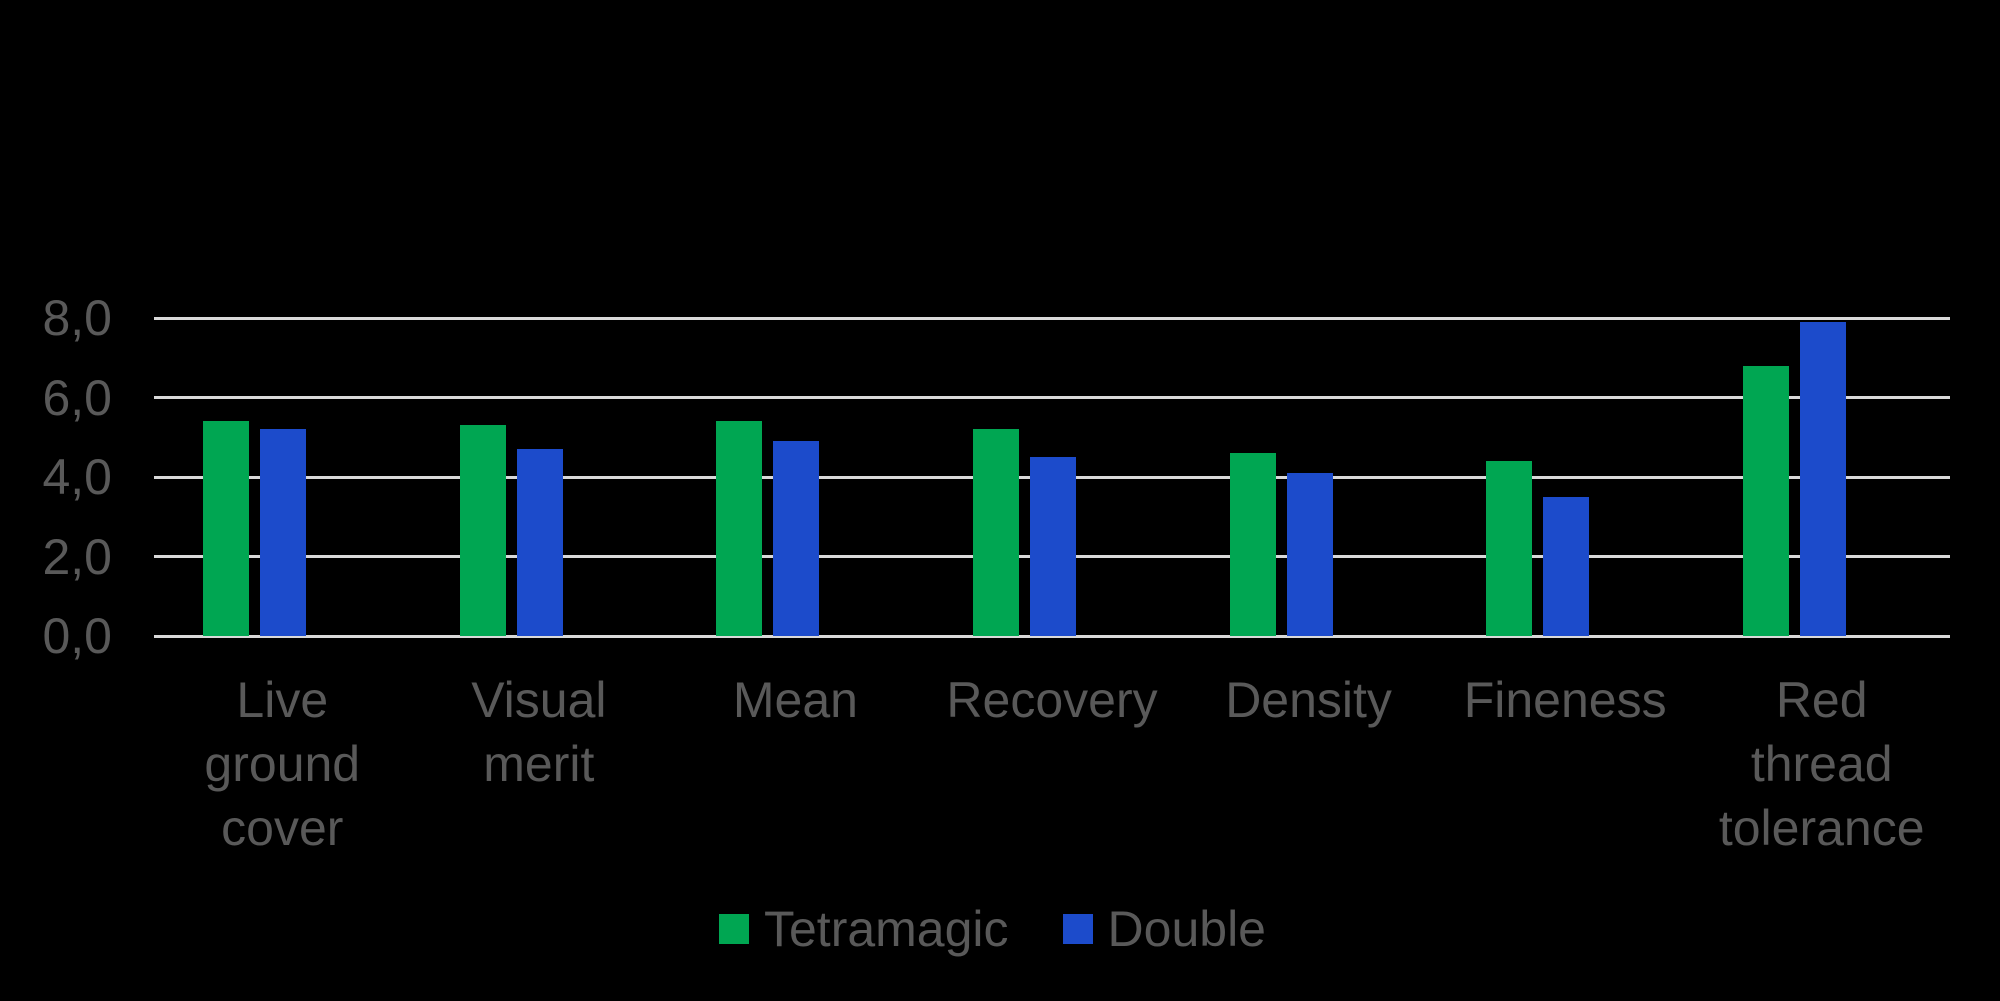  Describe the element at coordinates (77, 318) in the screenshot. I see `y-tick-label: 8,0` at that location.